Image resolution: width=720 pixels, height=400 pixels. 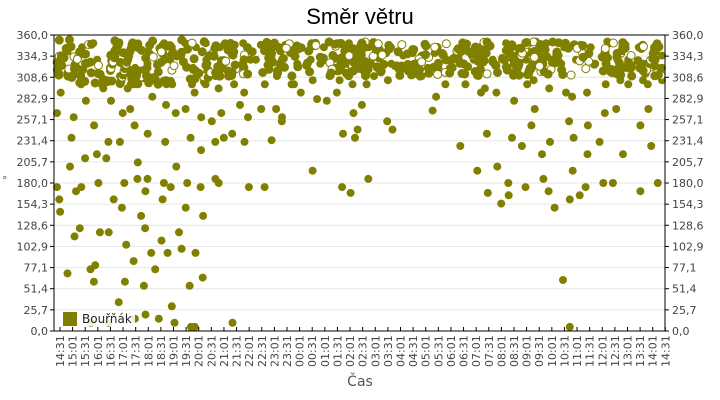 What do you see at coordinates (136, 351) in the screenshot?
I see `x-tick-label: 17:31` at bounding box center [136, 351].